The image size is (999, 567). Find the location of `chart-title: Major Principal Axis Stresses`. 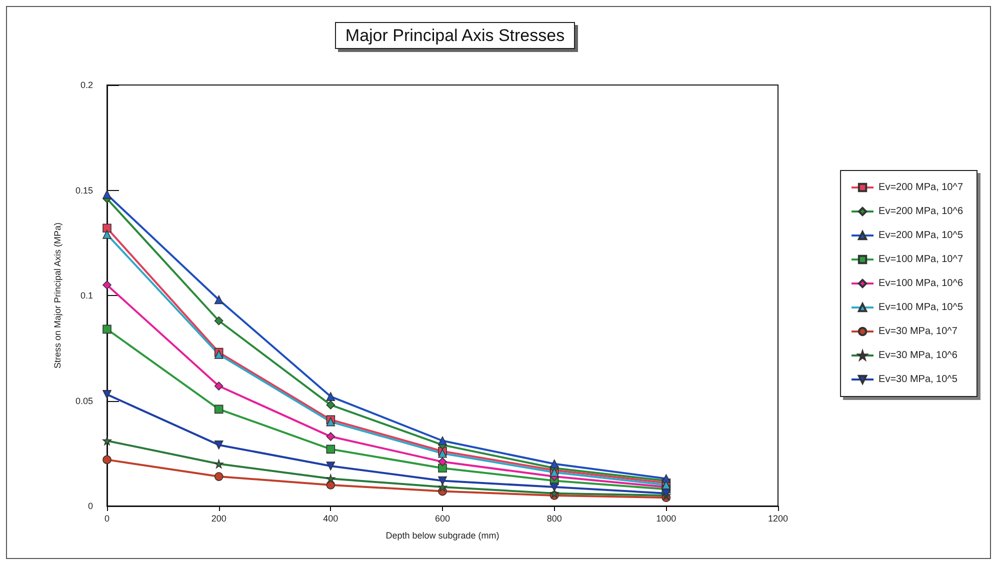

chart-title: Major Principal Axis Stresses is located at coordinates (455, 35).